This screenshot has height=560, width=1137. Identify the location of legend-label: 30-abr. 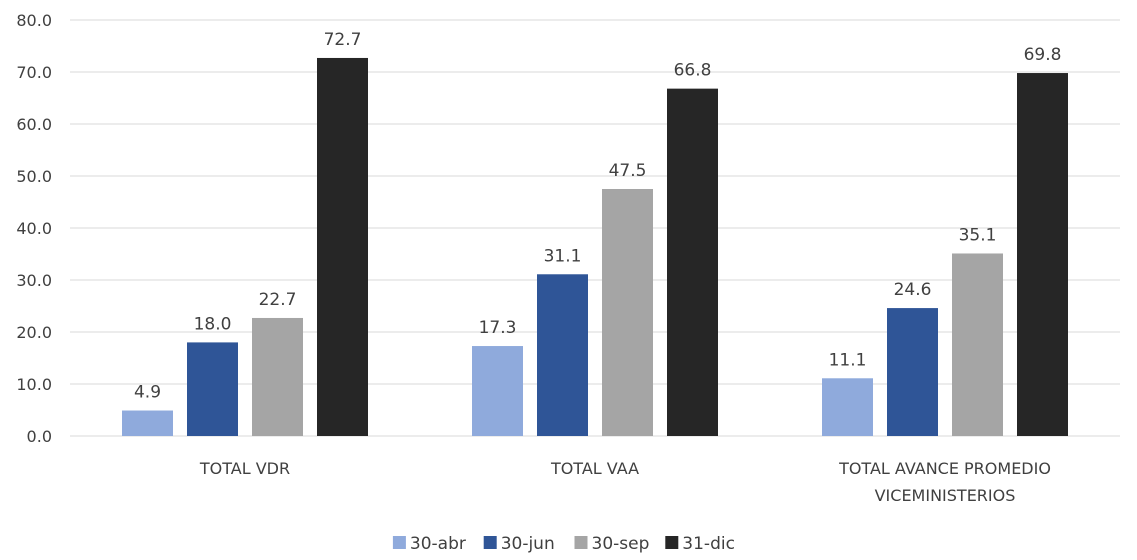
(438, 544).